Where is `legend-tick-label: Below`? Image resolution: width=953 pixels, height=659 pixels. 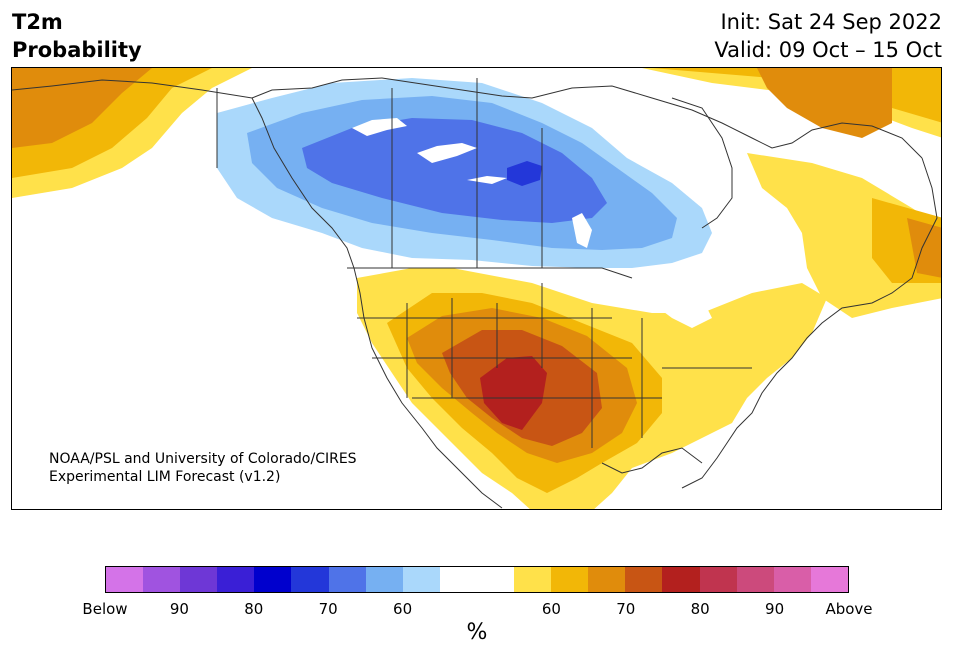 legend-tick-label: Below is located at coordinates (105, 609).